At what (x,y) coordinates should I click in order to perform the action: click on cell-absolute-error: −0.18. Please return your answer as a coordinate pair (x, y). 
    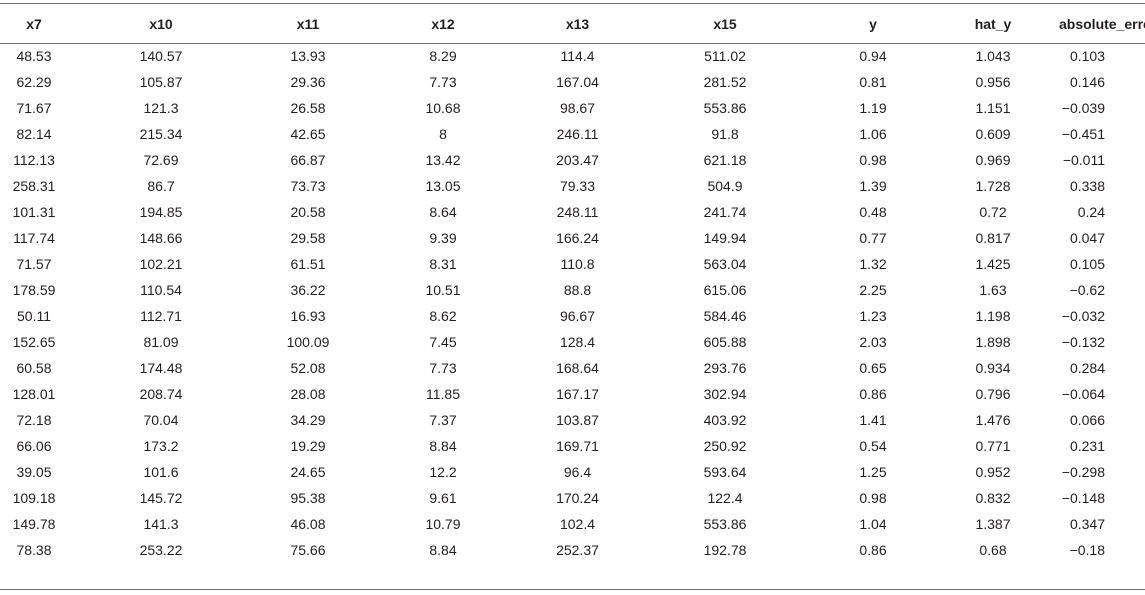
    Looking at the image, I should click on (1087, 550).